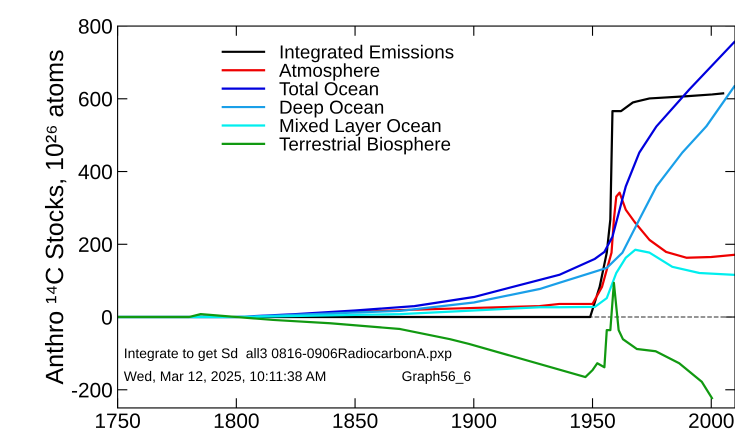 The width and height of the screenshot is (735, 434). Describe the element at coordinates (328, 89) in the screenshot. I see `legend-label: Total Ocean` at that location.